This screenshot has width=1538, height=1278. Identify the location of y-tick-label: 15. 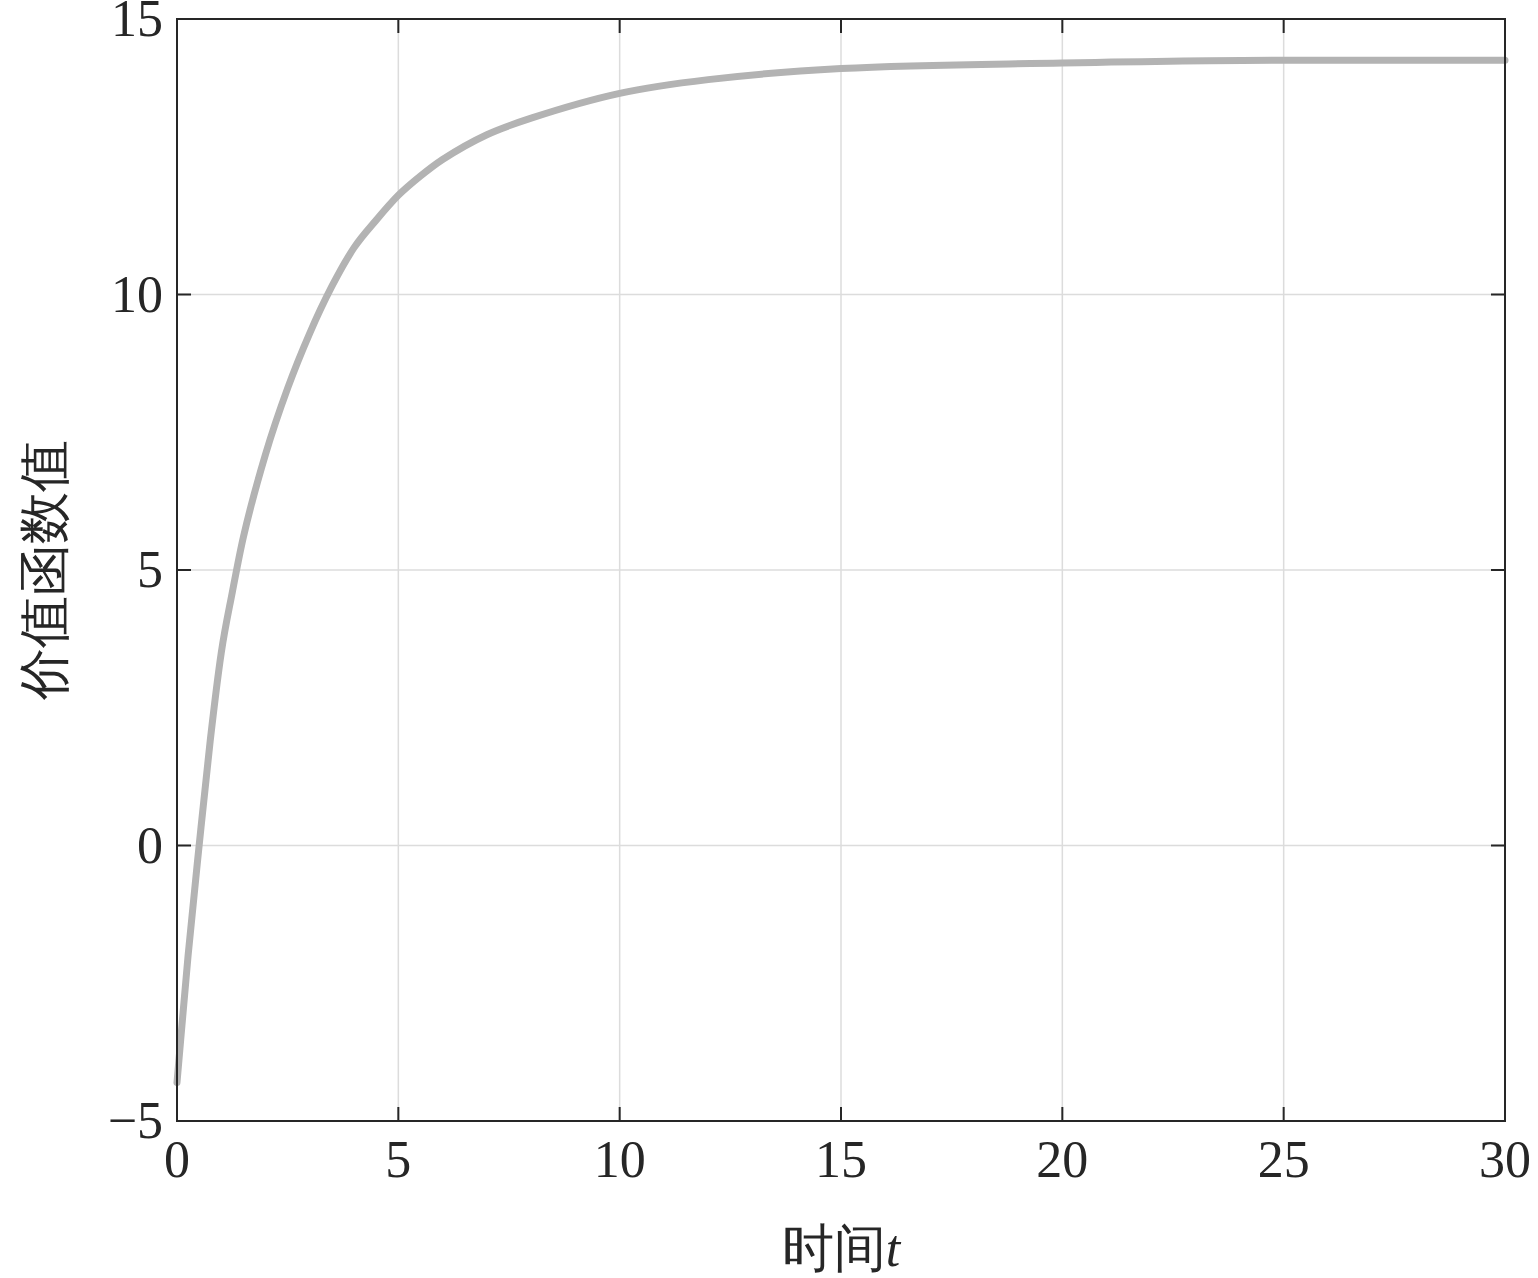
(137, 23).